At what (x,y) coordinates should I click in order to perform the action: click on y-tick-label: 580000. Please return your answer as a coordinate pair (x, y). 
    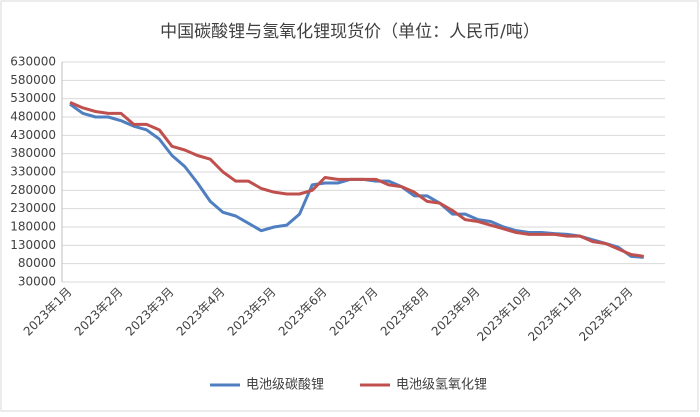
    Looking at the image, I should click on (33, 80).